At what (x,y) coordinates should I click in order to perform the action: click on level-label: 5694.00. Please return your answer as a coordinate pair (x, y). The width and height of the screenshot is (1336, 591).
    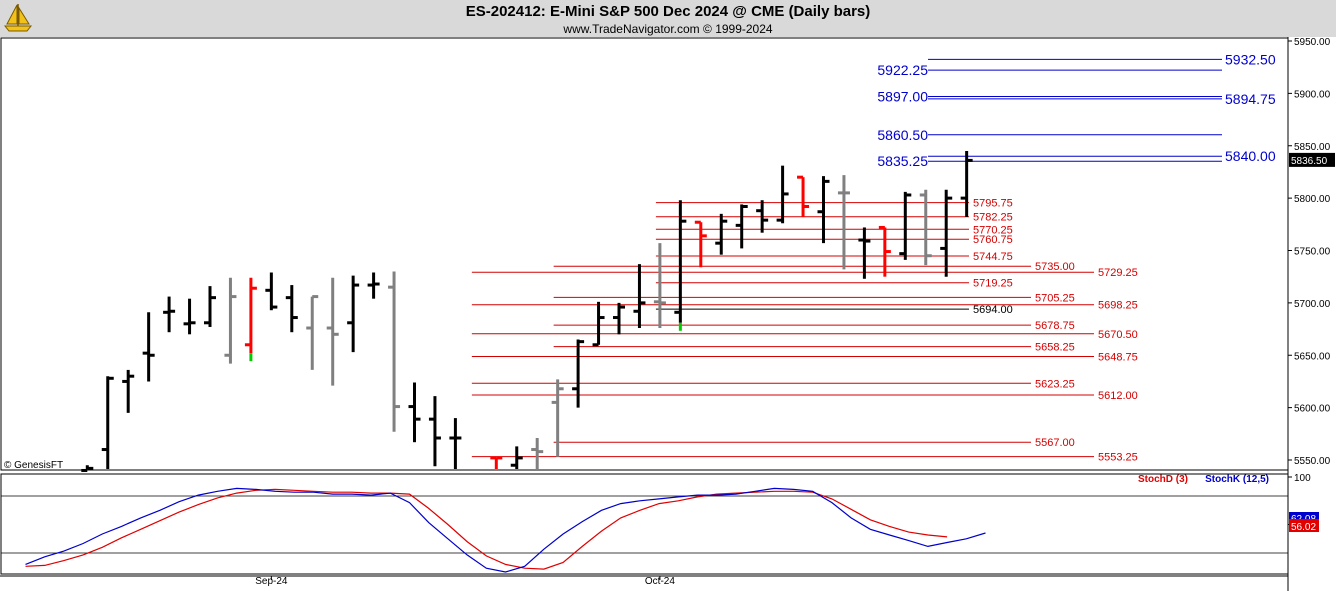
    Looking at the image, I should click on (993, 310).